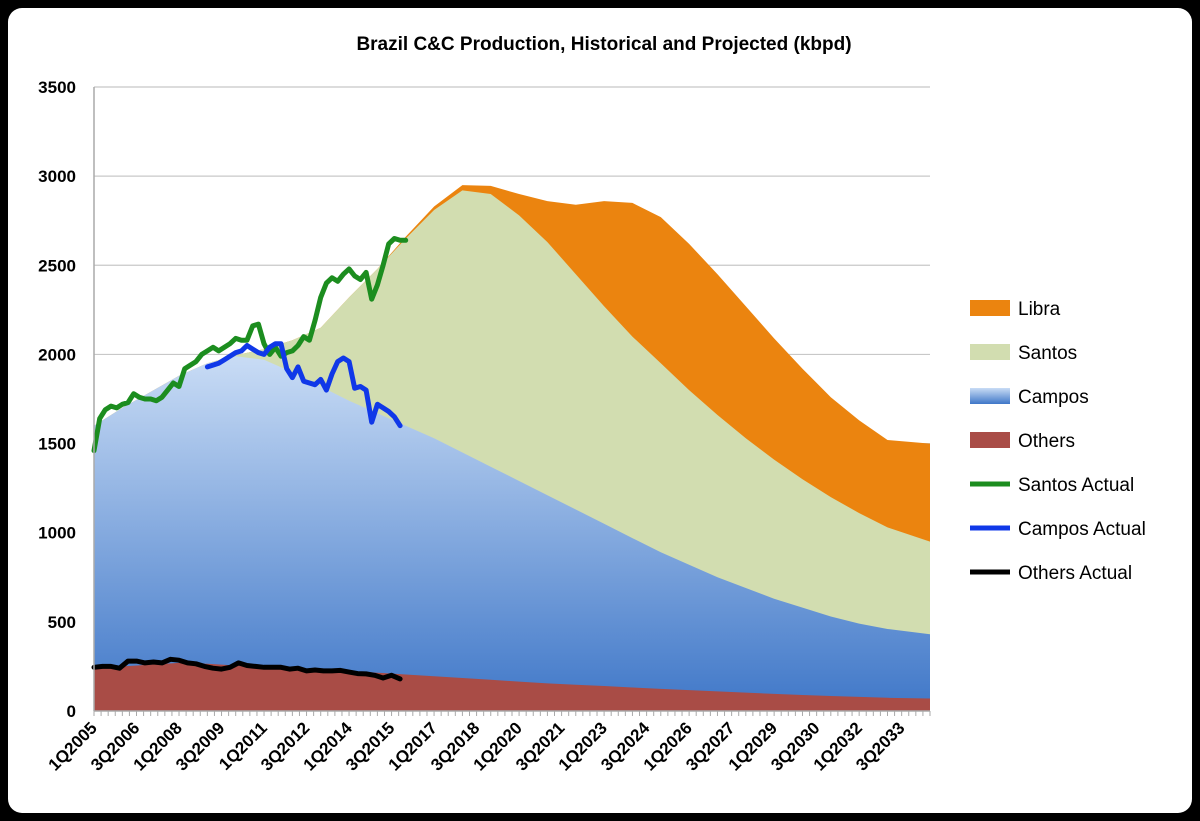 This screenshot has height=821, width=1200. I want to click on legend-swatch-others, so click(990, 440).